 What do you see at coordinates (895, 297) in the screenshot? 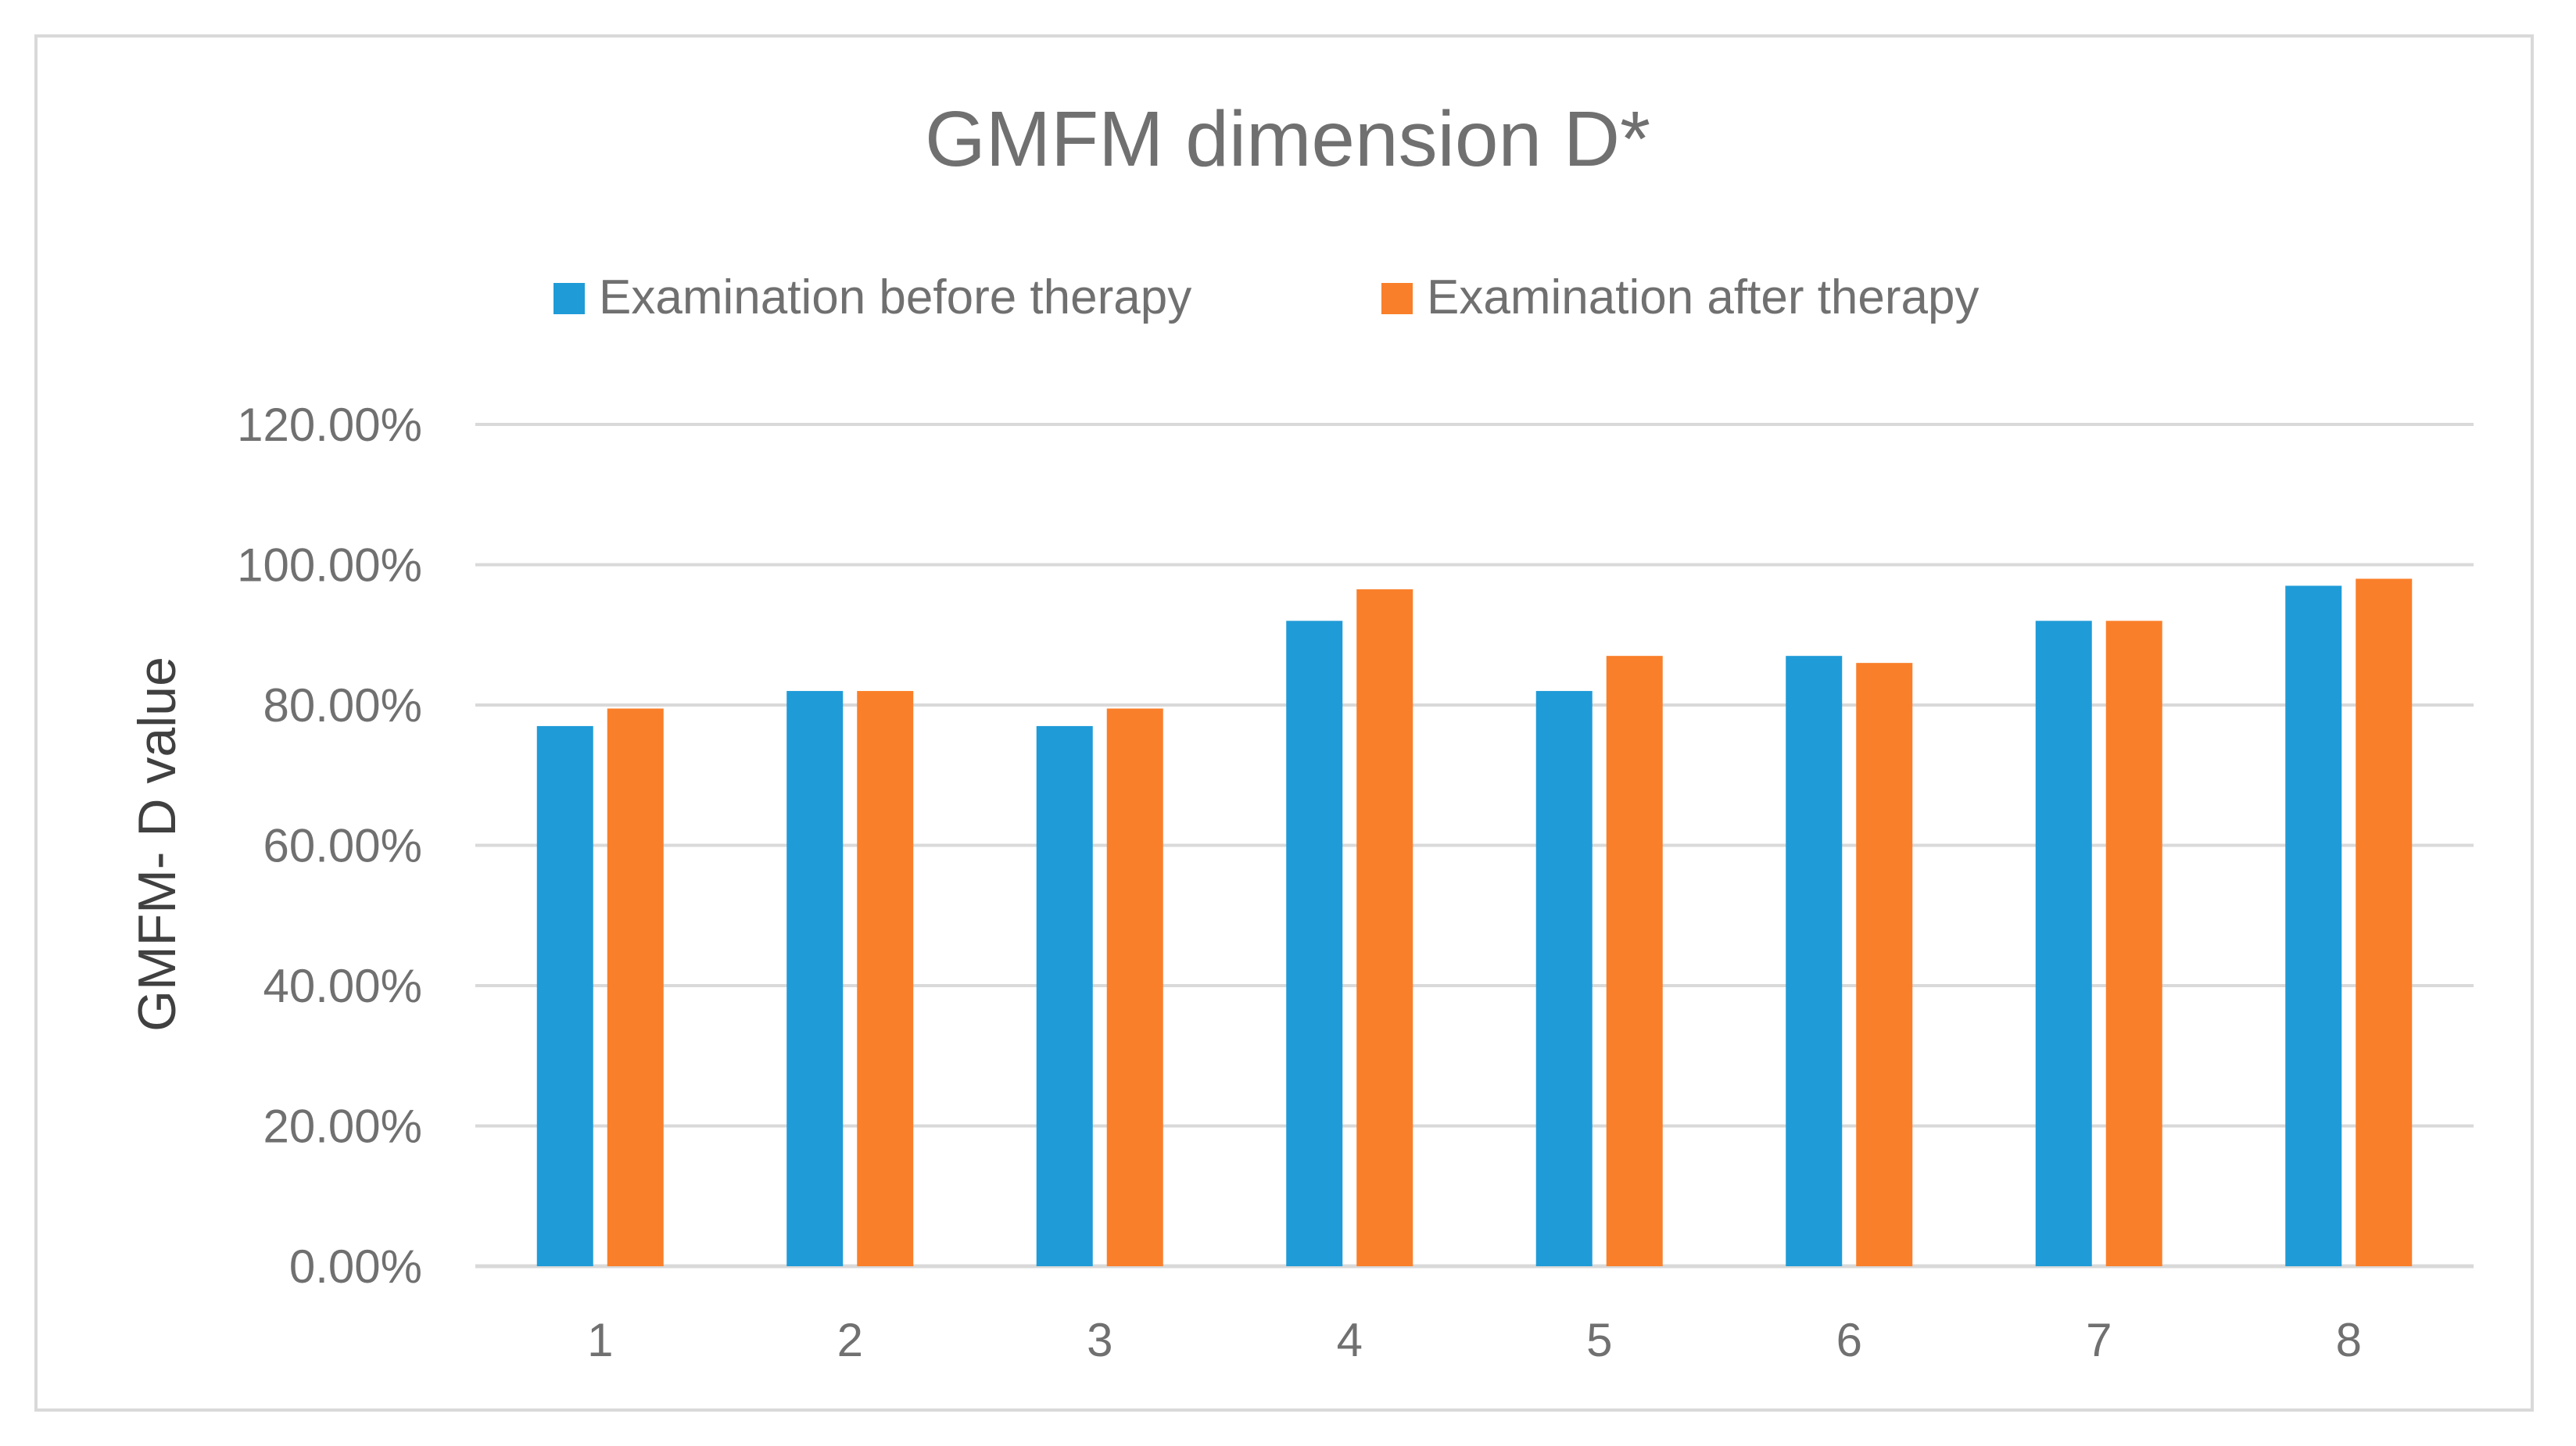
I see `legend-label-before: Examination before therapy` at bounding box center [895, 297].